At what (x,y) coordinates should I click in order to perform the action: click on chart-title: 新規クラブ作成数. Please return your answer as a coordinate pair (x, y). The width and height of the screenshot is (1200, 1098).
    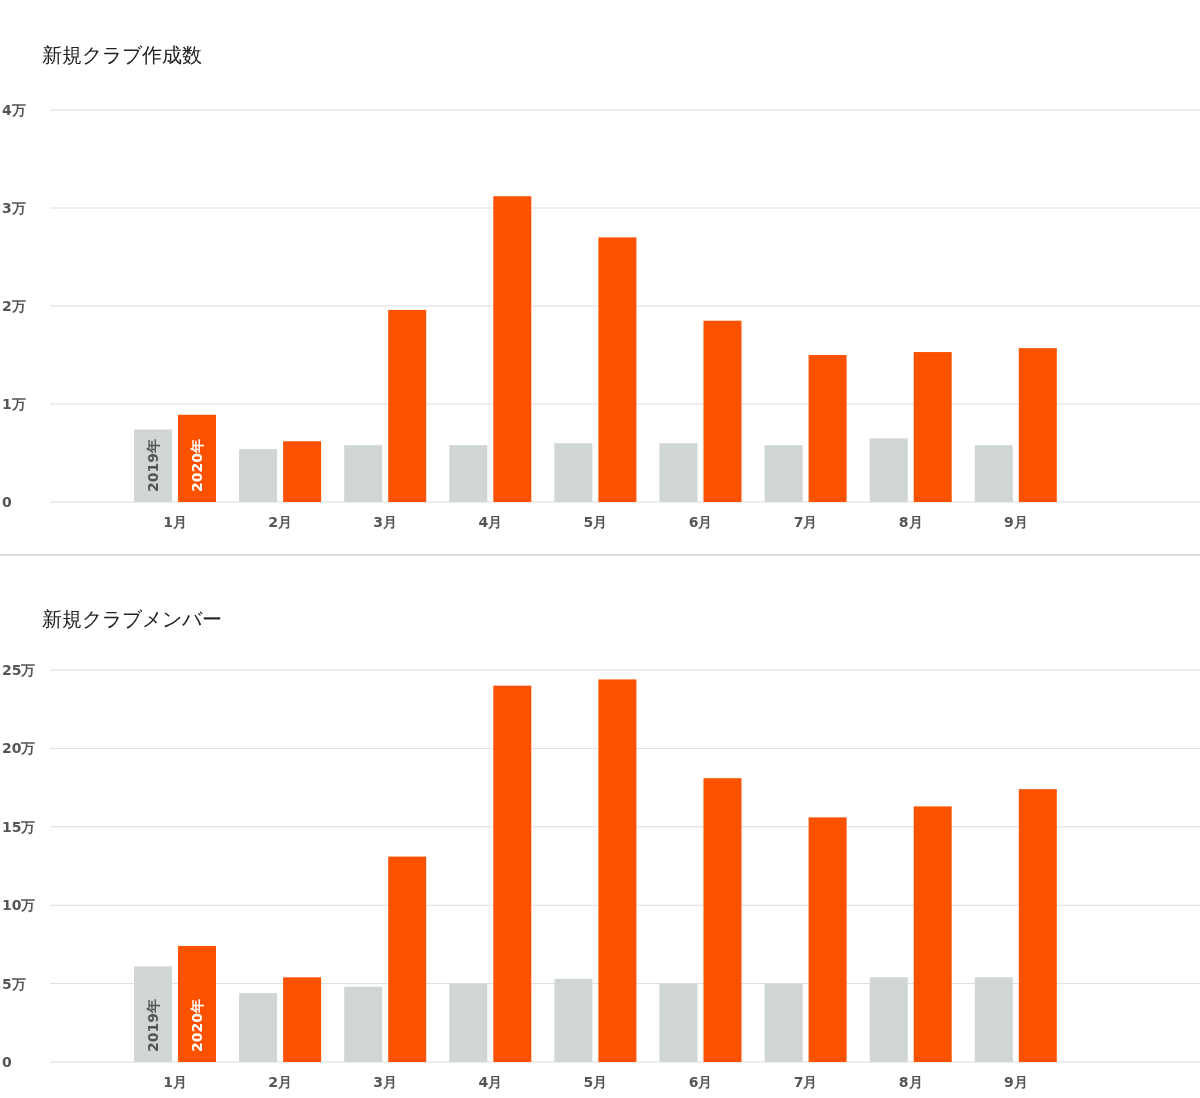
    Looking at the image, I should click on (122, 55).